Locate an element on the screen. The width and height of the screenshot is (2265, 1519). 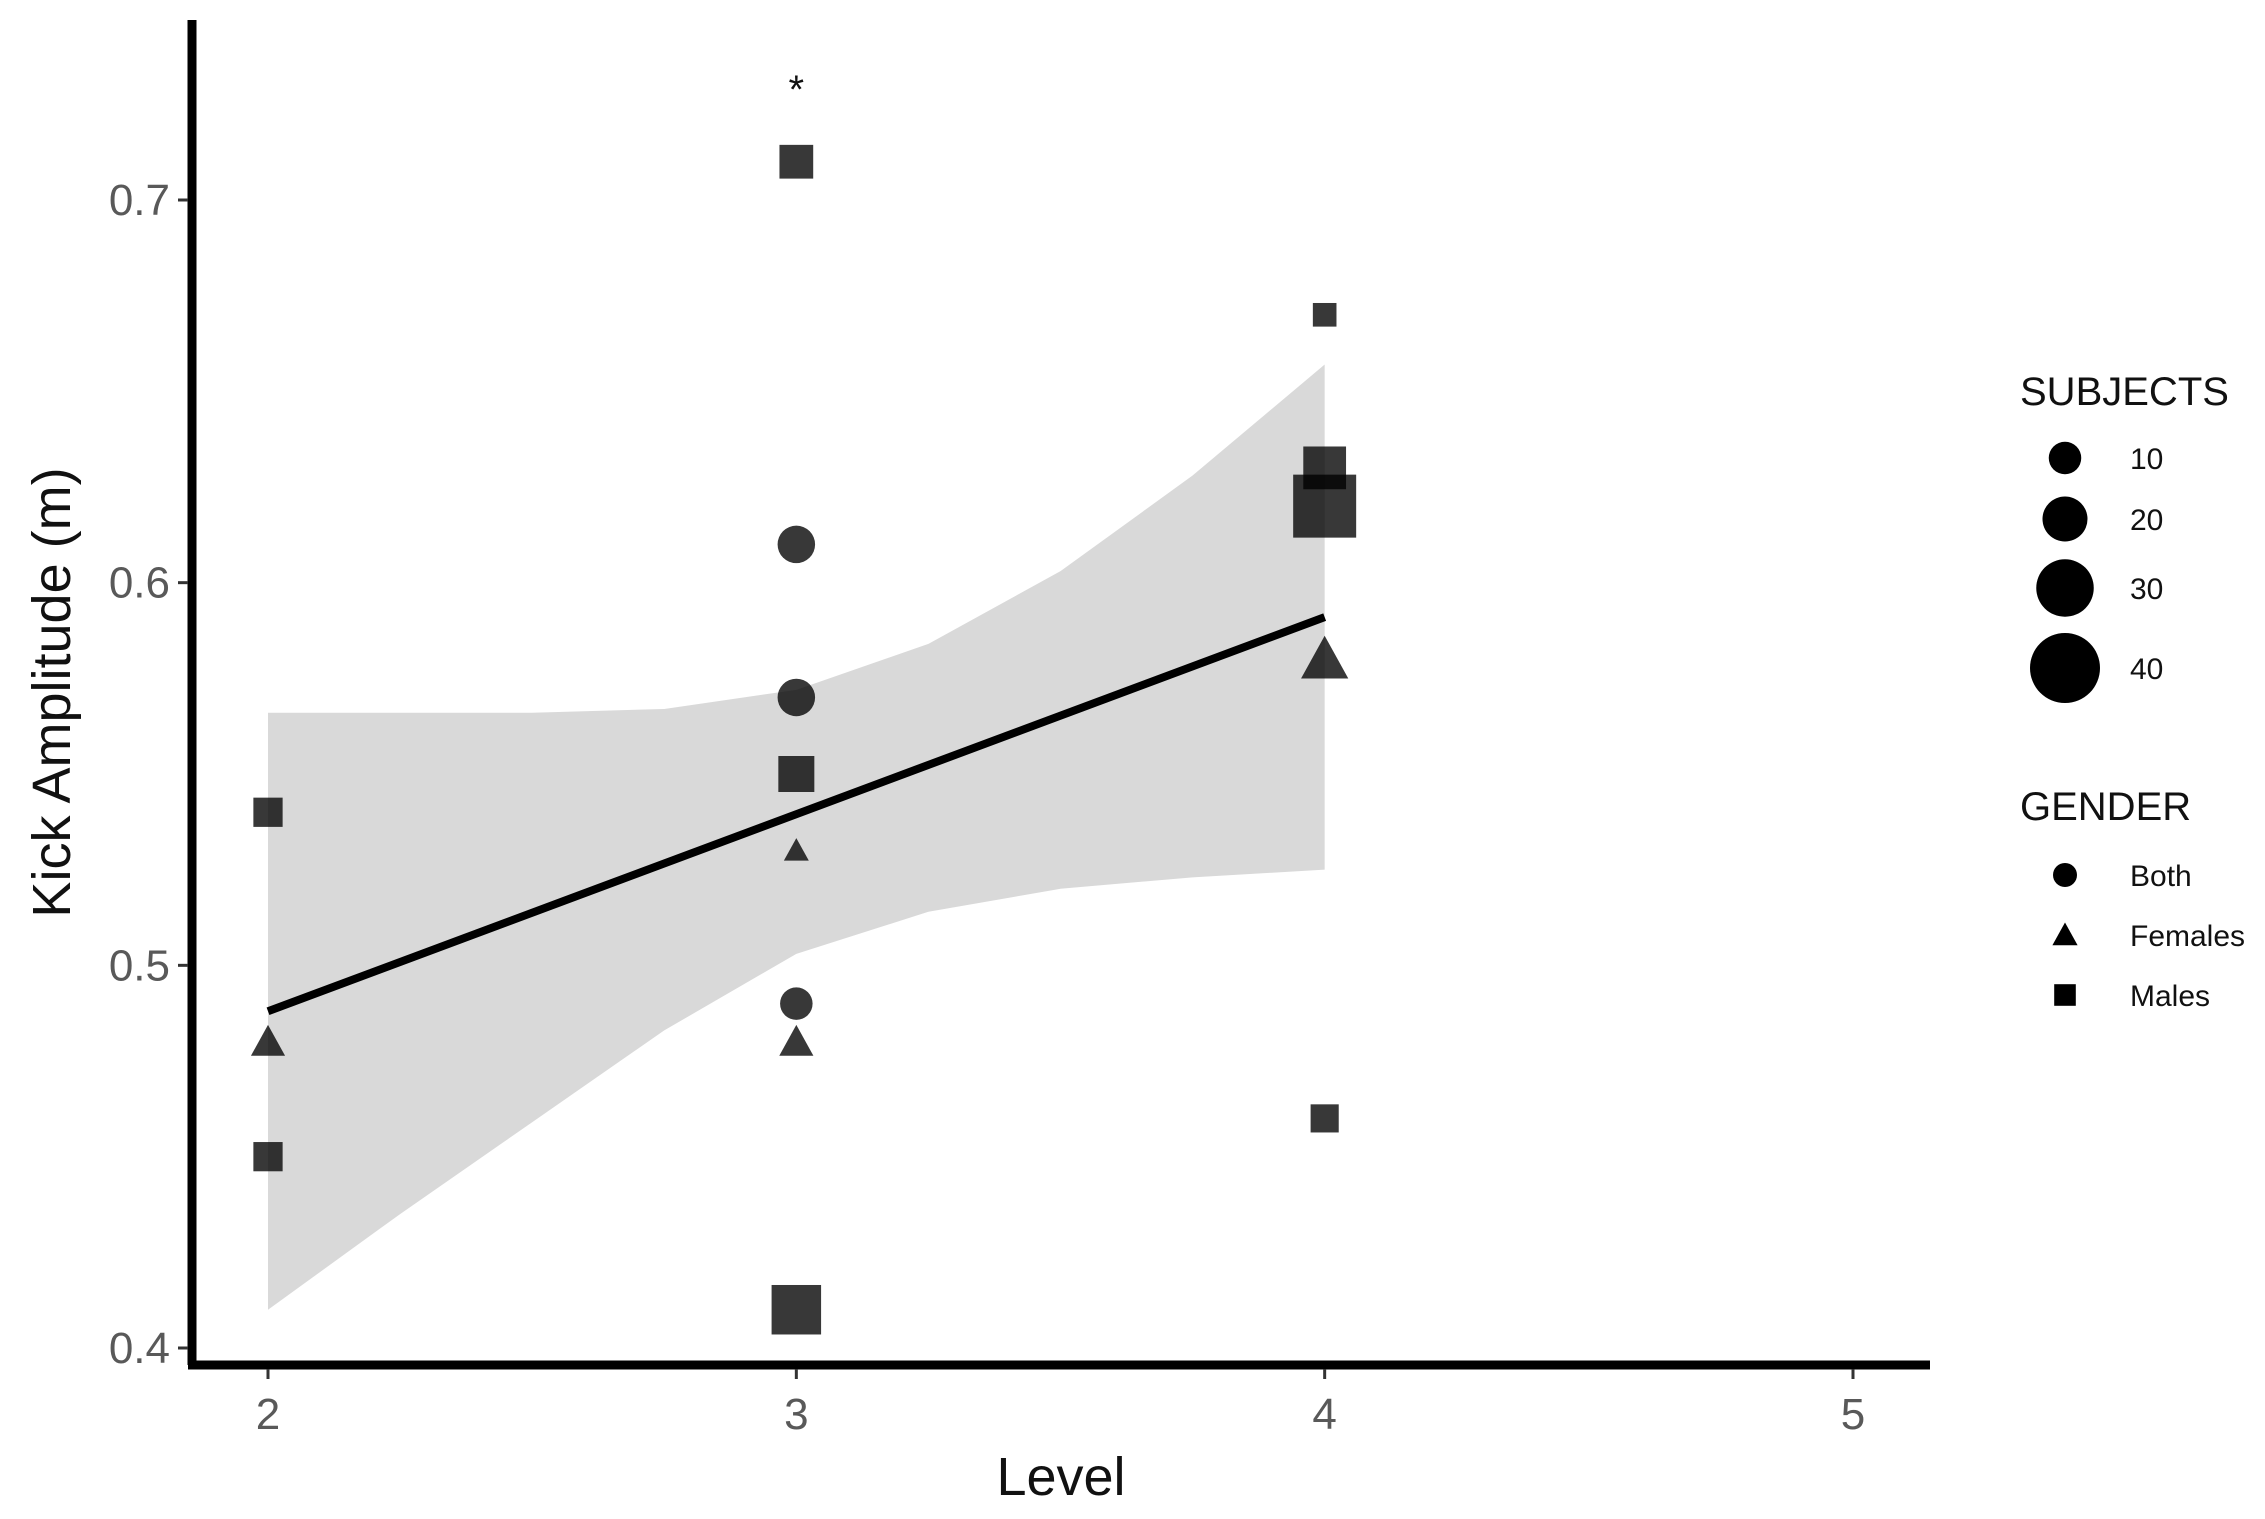
y-tick-label: 0.5 is located at coordinates (139, 965).